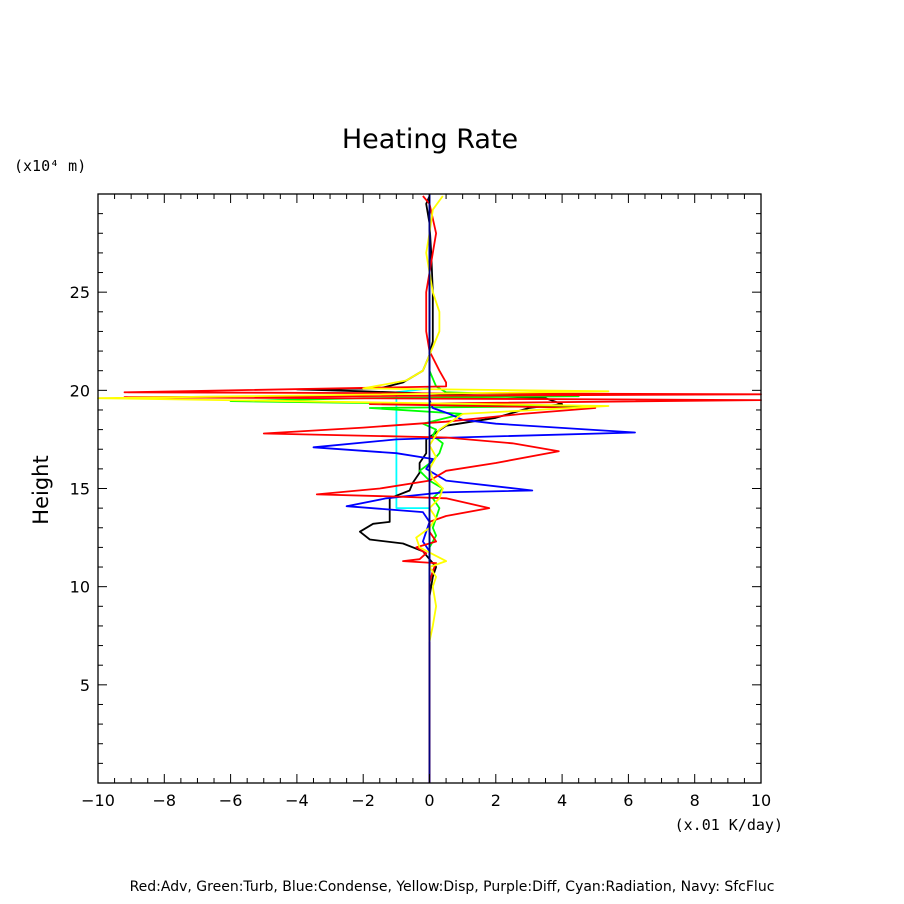 The height and width of the screenshot is (904, 904). I want to click on x-tick-label: 10, so click(761, 800).